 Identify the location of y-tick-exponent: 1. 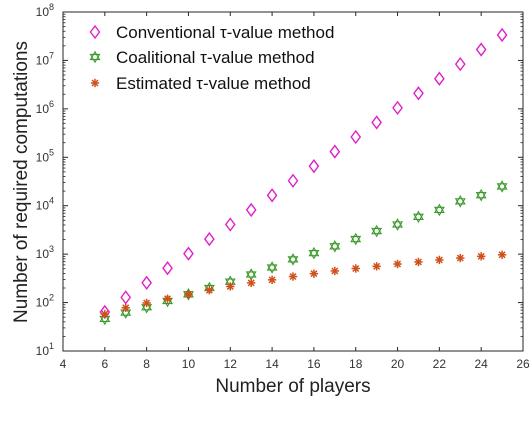
(51, 346).